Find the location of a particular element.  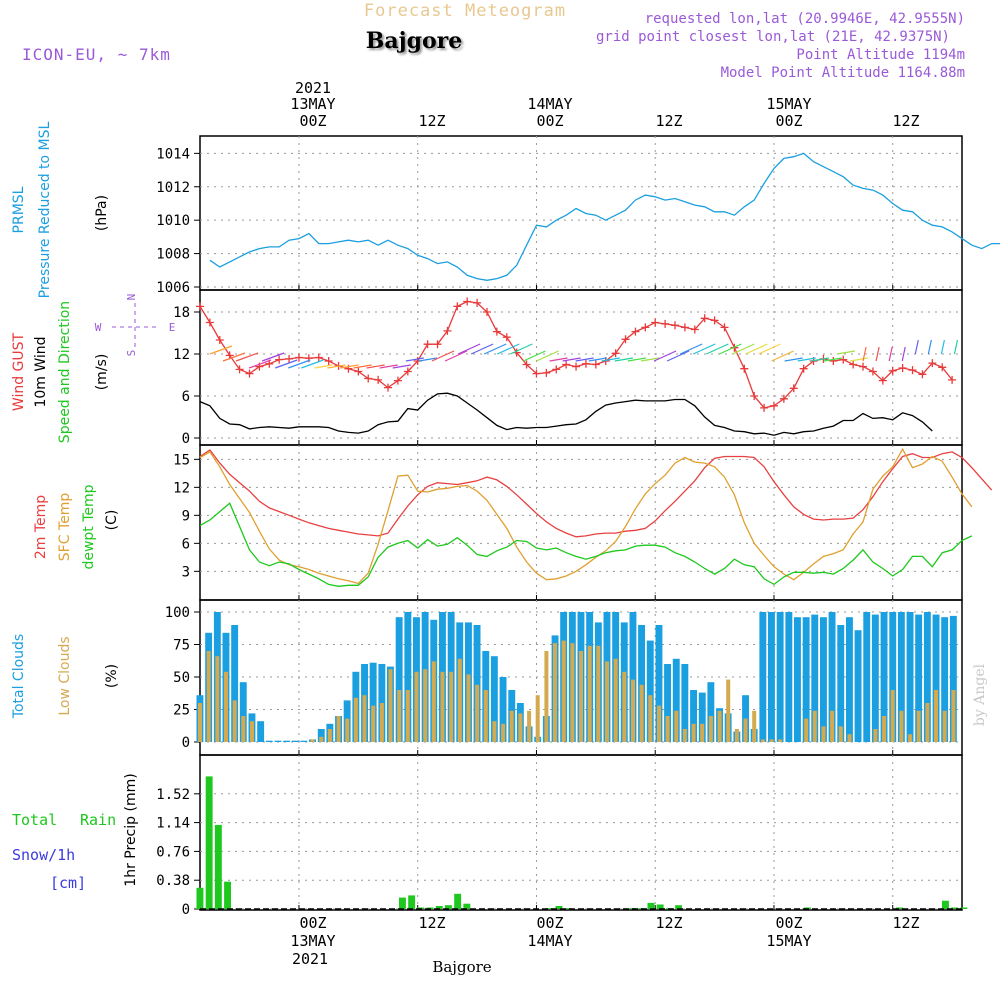

panel-1-ytick-label-0: 1006 is located at coordinates (173, 288).